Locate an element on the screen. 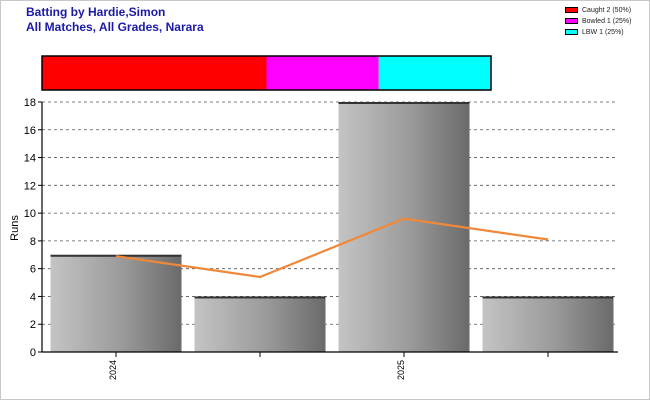 The height and width of the screenshot is (400, 650). y-tick-label-4: 8 is located at coordinates (33, 242).